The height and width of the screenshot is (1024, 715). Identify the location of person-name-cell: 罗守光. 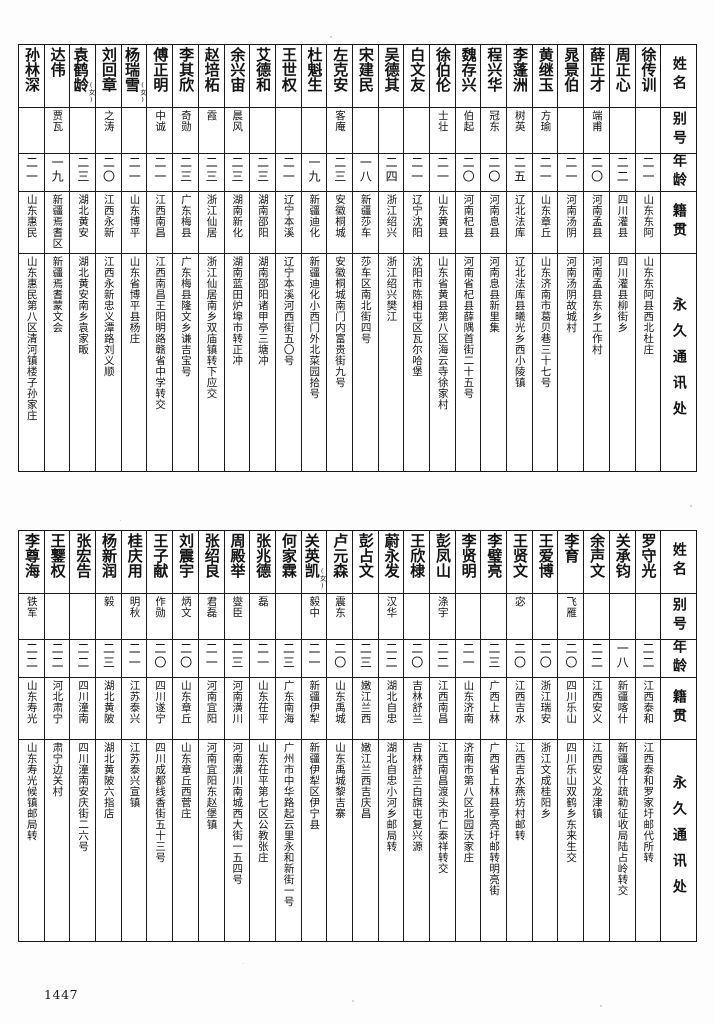
(648, 555).